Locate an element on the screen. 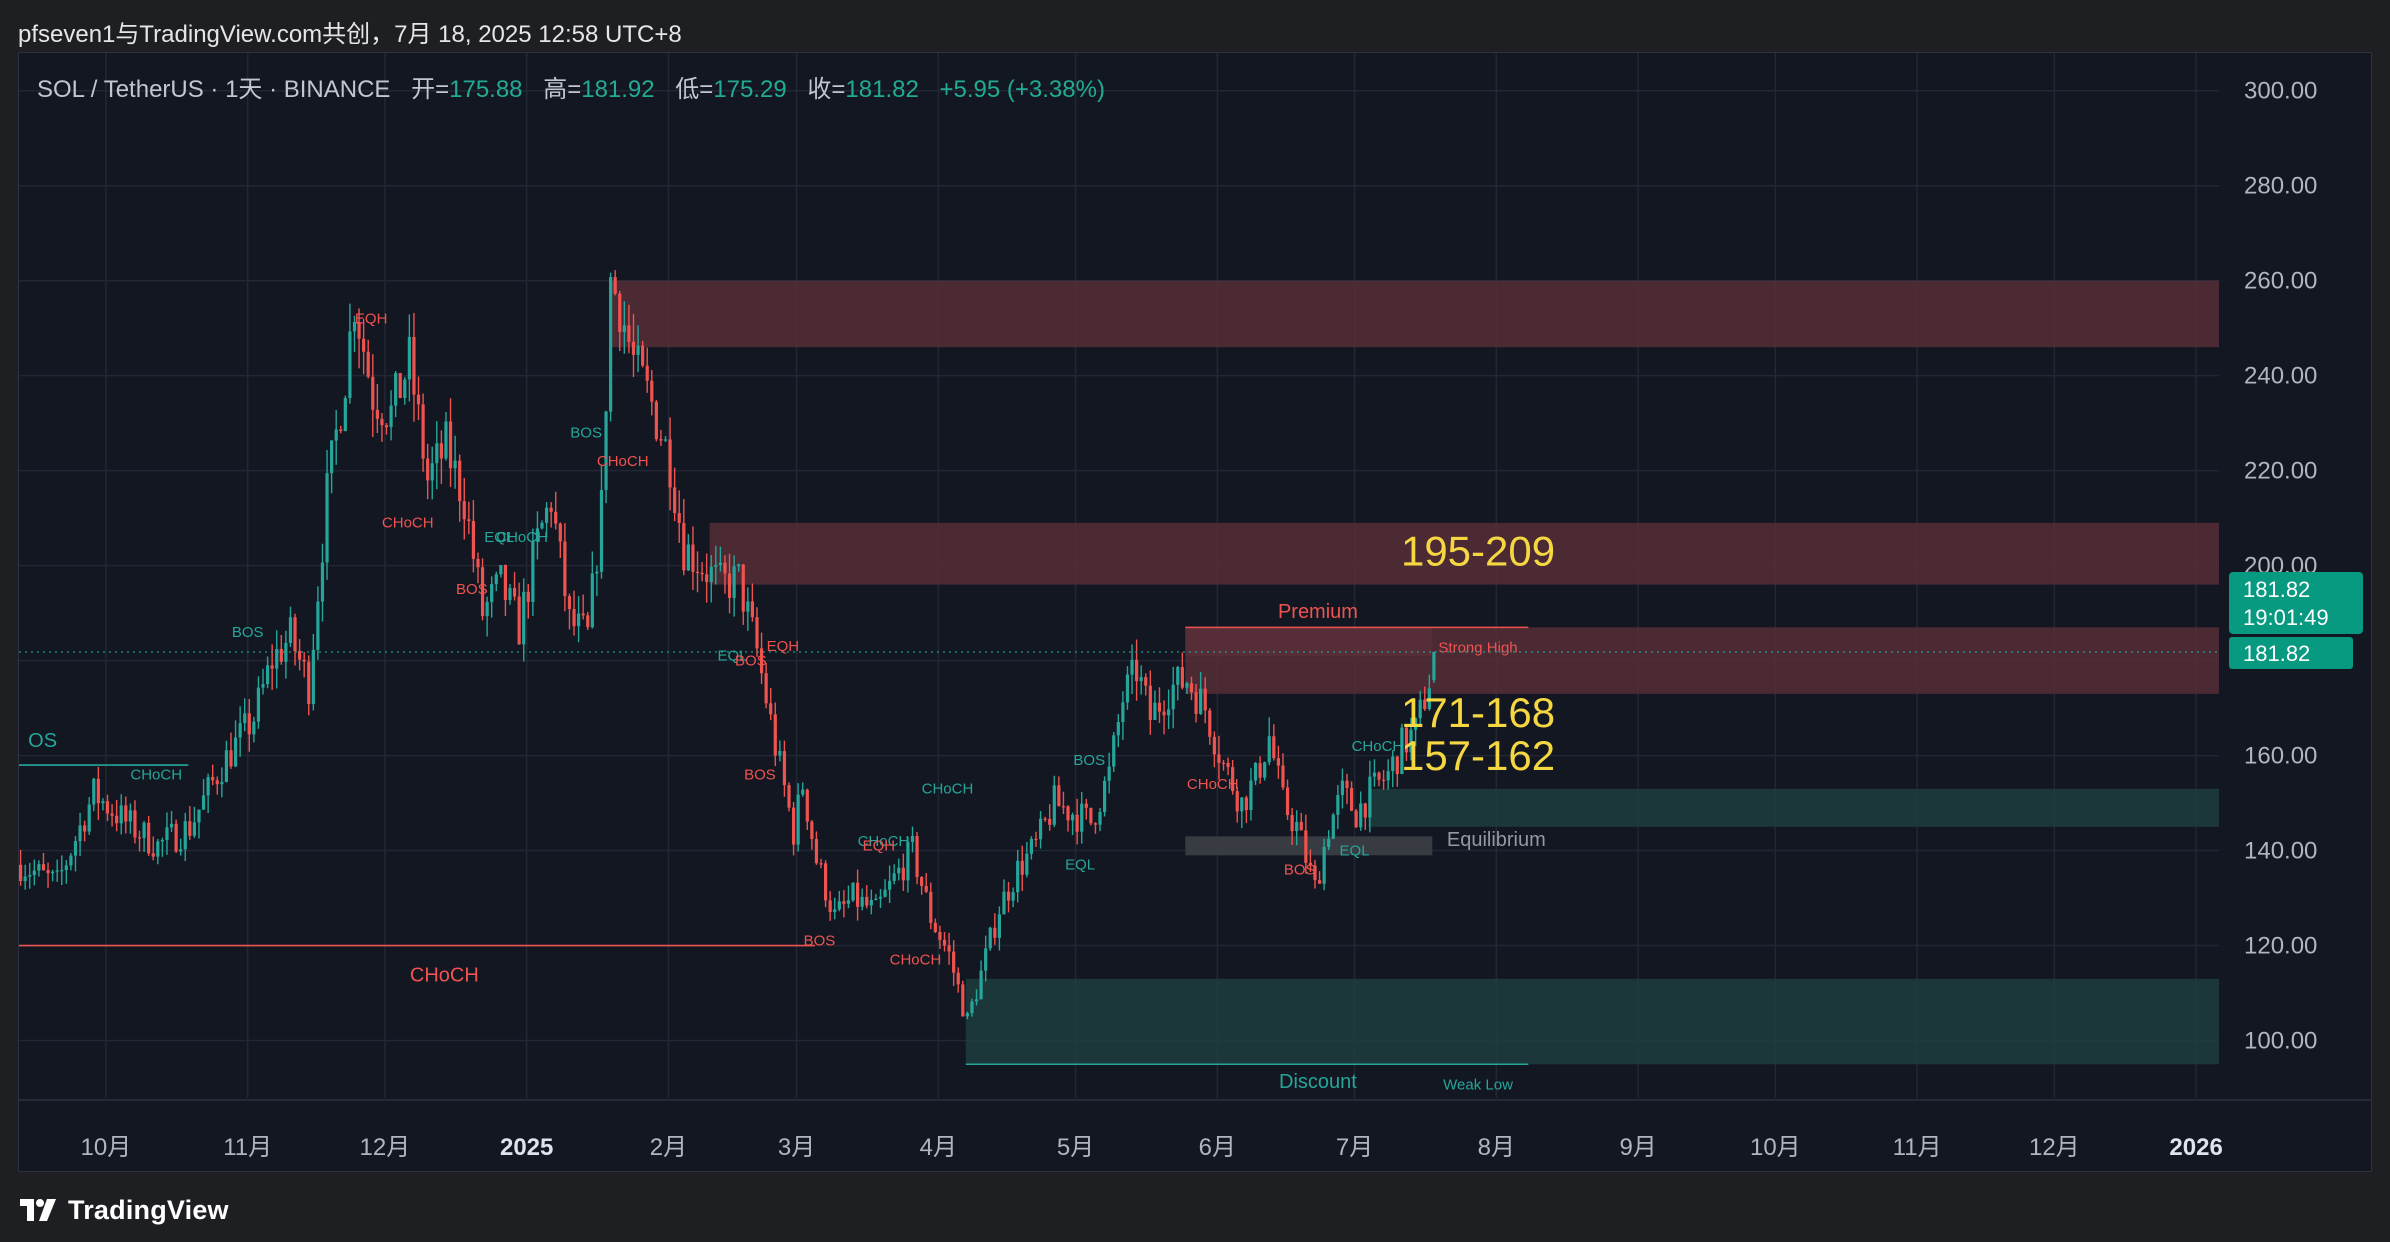 The image size is (2390, 1242). symbol-label: SOL / TetherUS · 1天 · BINANCE is located at coordinates (214, 89).